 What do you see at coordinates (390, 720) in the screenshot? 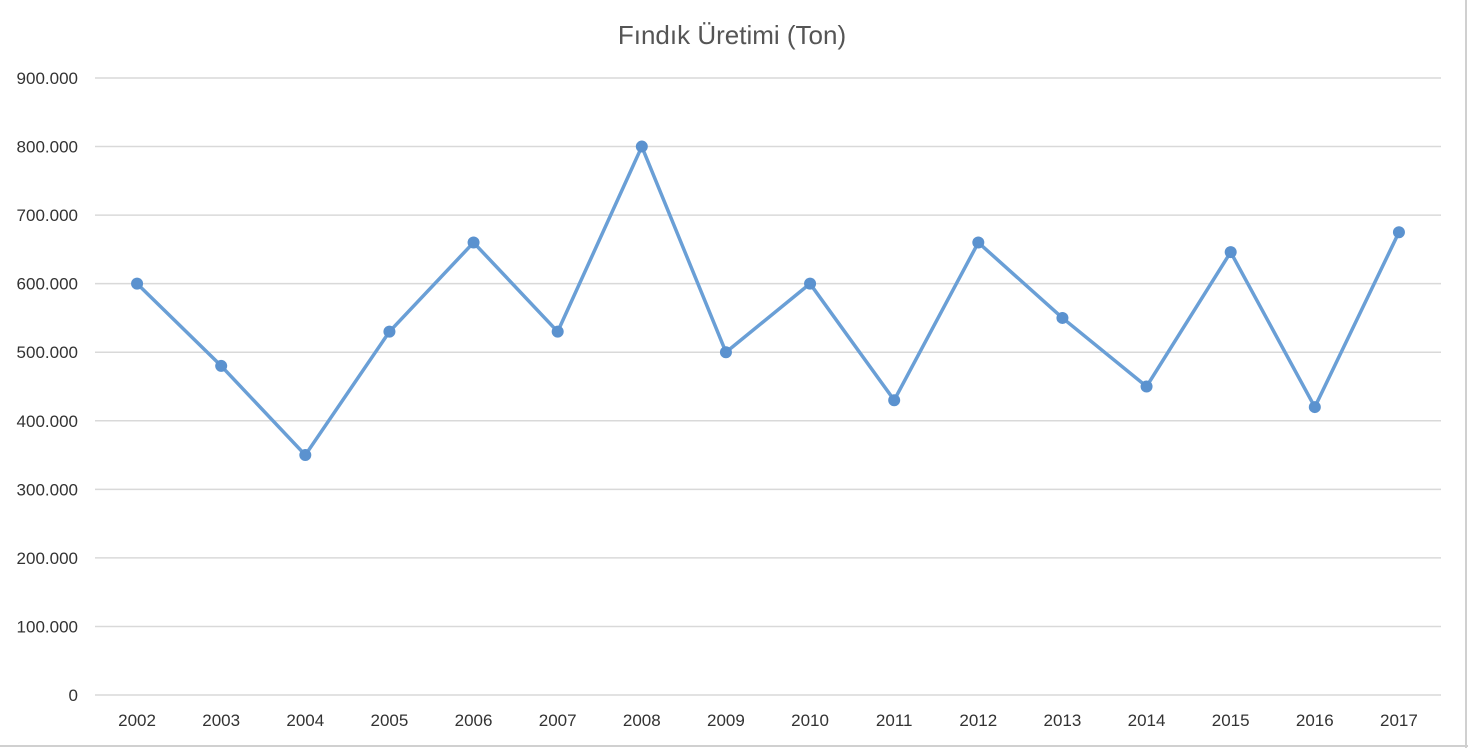
I see `x-tick-label: 2005` at bounding box center [390, 720].